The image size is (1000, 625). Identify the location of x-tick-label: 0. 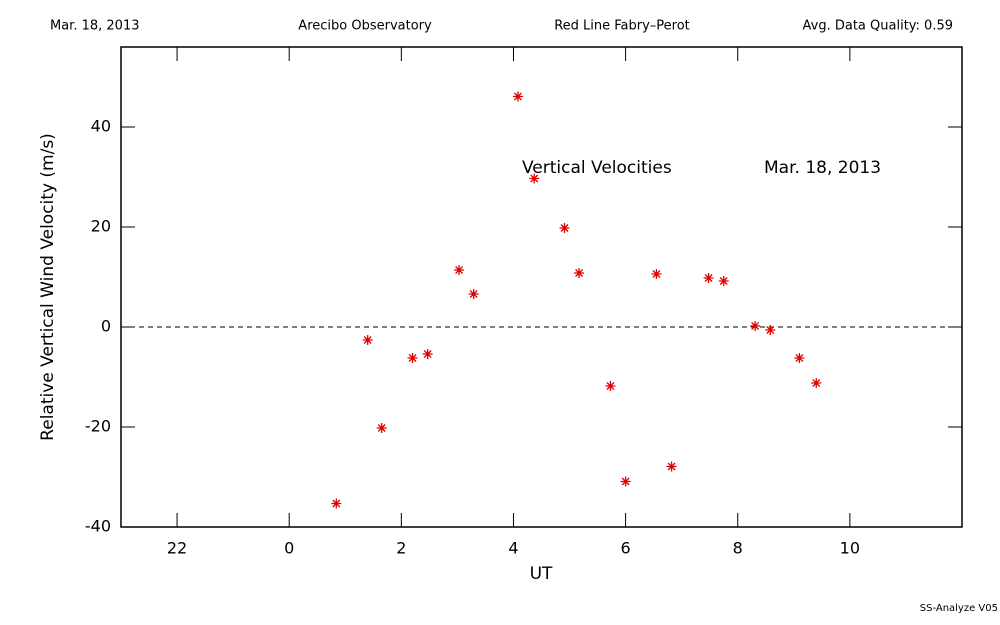
(289, 548).